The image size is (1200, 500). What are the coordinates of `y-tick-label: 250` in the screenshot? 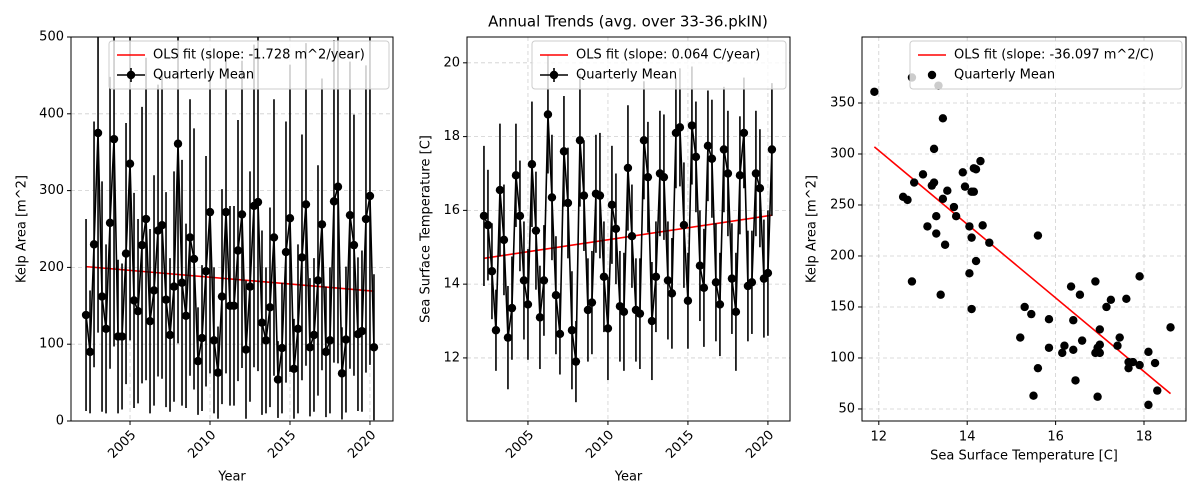 It's located at (842, 204).